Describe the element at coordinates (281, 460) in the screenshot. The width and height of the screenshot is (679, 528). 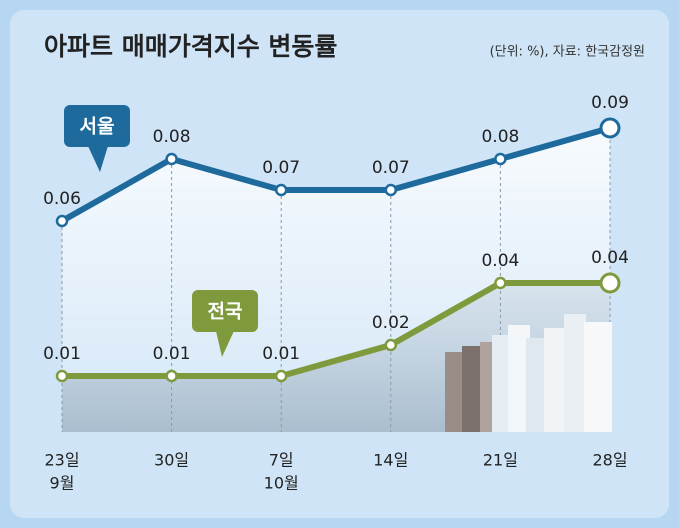
I see `x-tick-label: 7일` at that location.